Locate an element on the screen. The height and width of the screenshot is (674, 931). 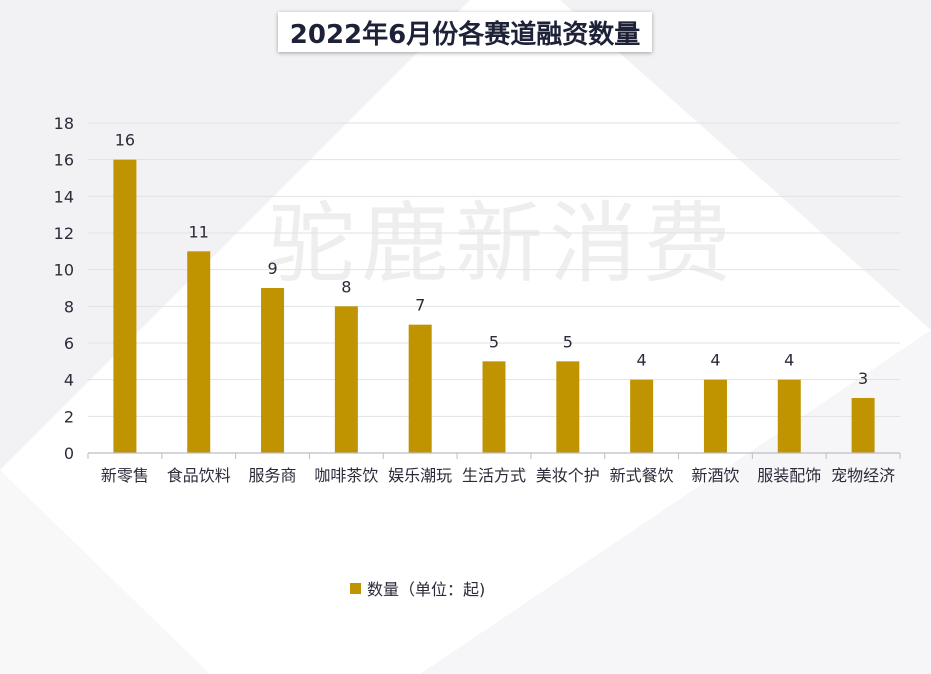
y-tick-label: 0 is located at coordinates (69, 453).